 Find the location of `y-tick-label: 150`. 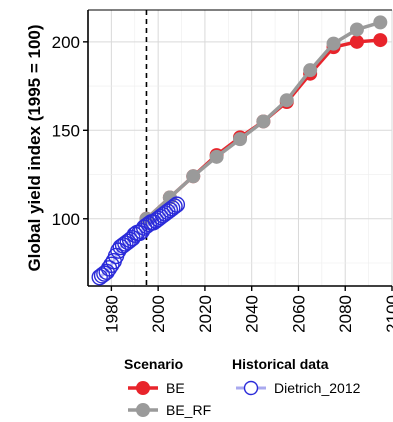

y-tick-label: 150 is located at coordinates (66, 130).